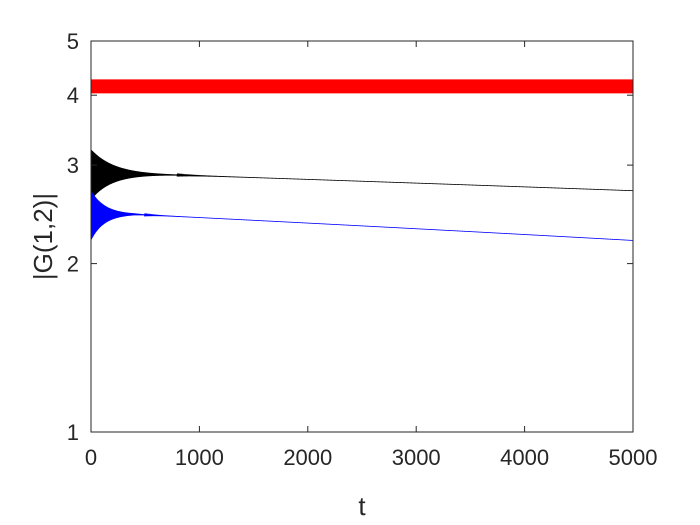  What do you see at coordinates (73, 165) in the screenshot?
I see `y-tick-label: 3` at bounding box center [73, 165].